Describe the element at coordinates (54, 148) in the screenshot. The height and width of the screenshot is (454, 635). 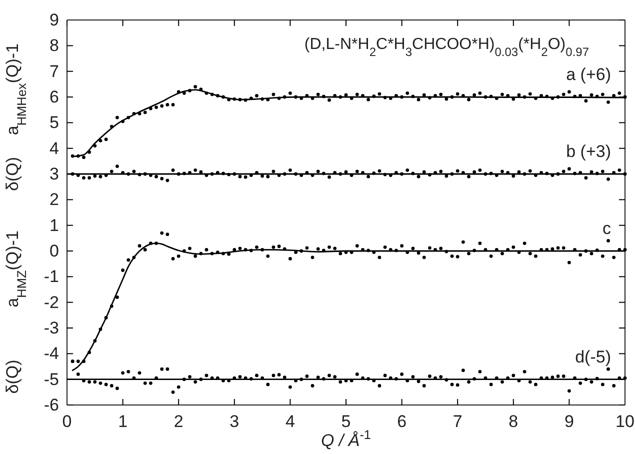
I see `y-tick-label: 4` at that location.